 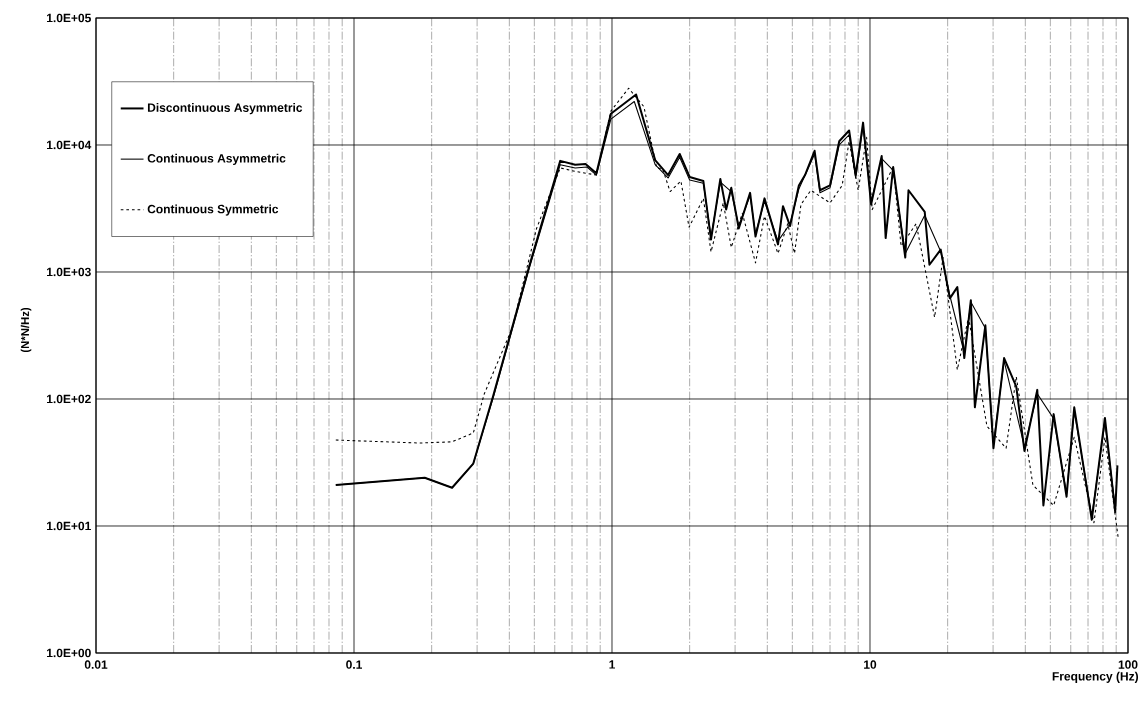 I want to click on legend-label: Continuous Symmetric, so click(x=213, y=210).